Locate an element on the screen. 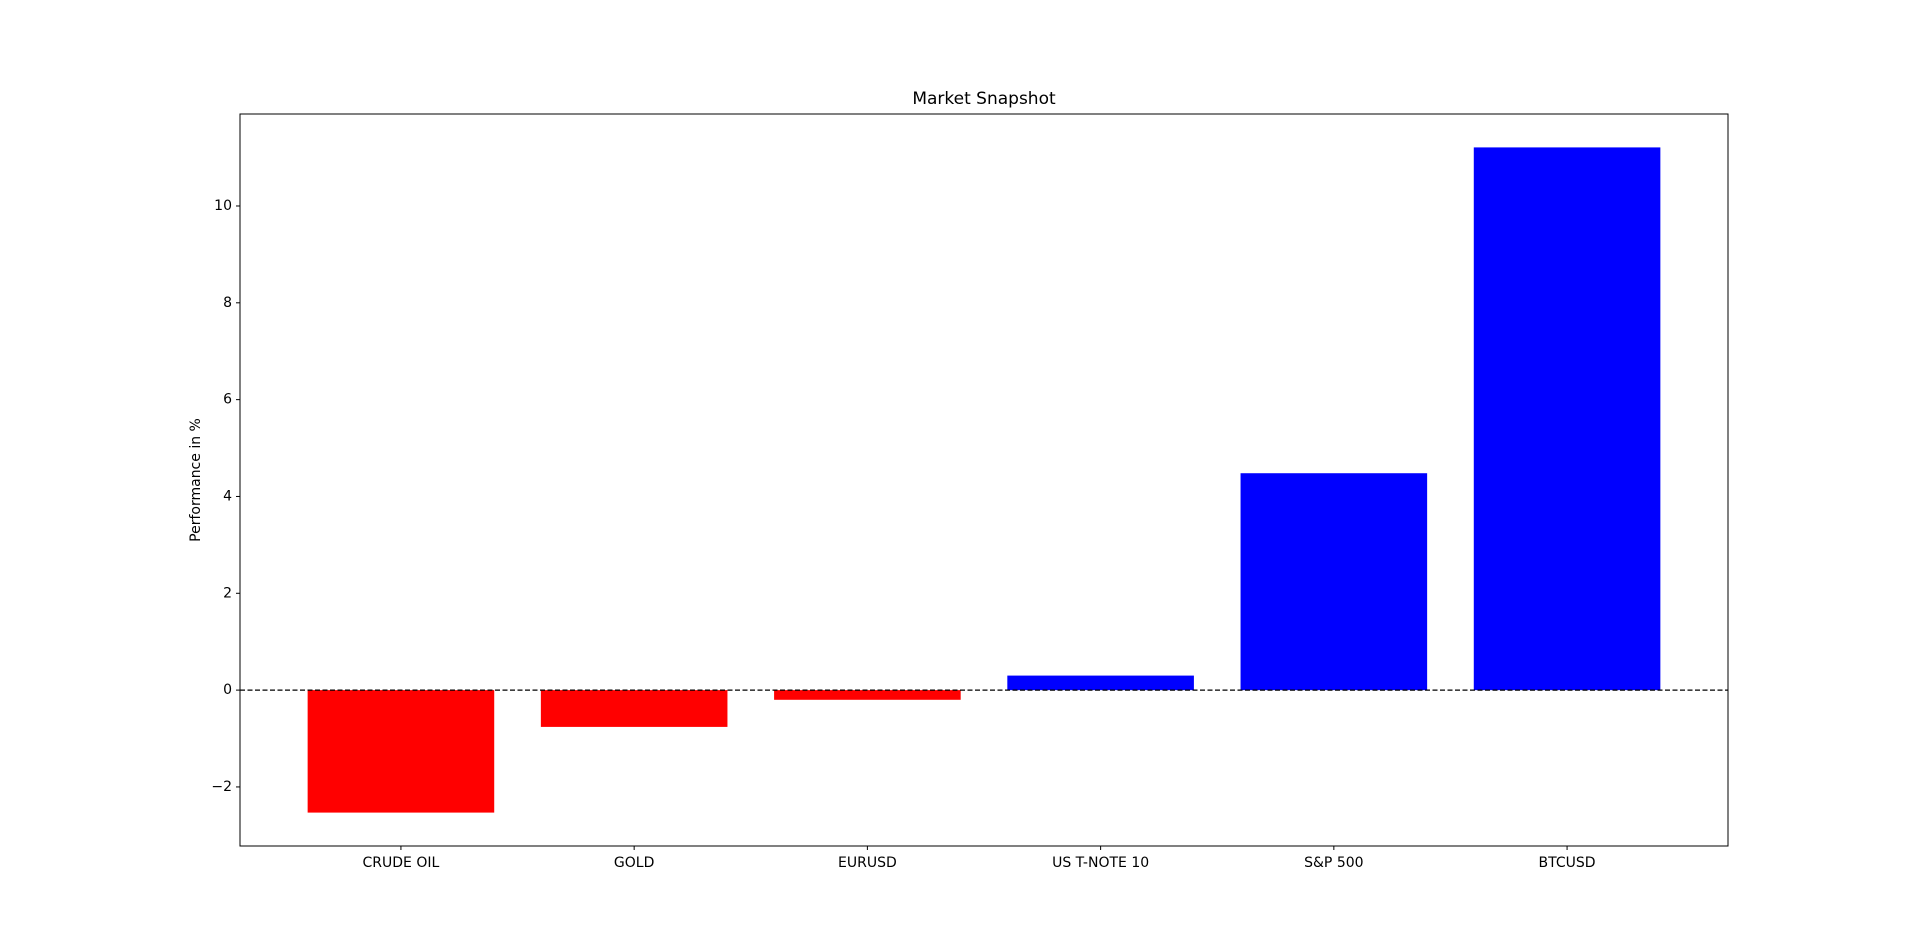  y-tick-label: 10 is located at coordinates (223, 206).